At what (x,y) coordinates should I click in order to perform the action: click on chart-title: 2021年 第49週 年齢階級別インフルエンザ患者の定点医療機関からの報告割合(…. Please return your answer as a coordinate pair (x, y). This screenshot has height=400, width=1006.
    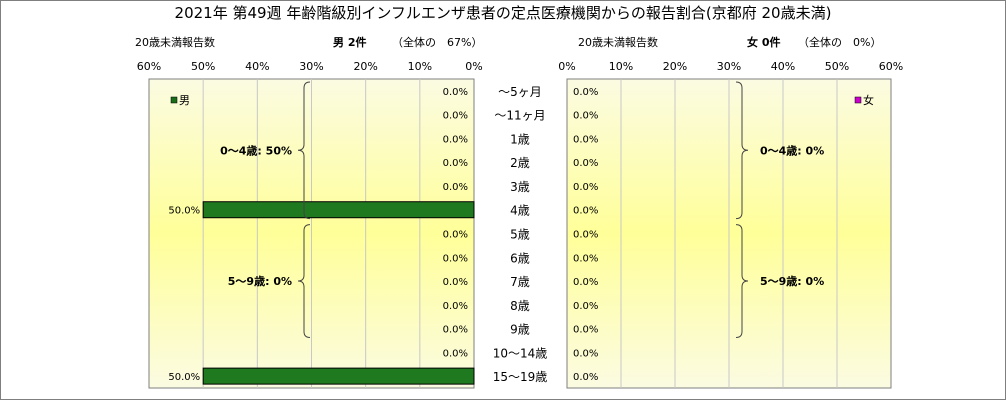
    Looking at the image, I should click on (503, 13).